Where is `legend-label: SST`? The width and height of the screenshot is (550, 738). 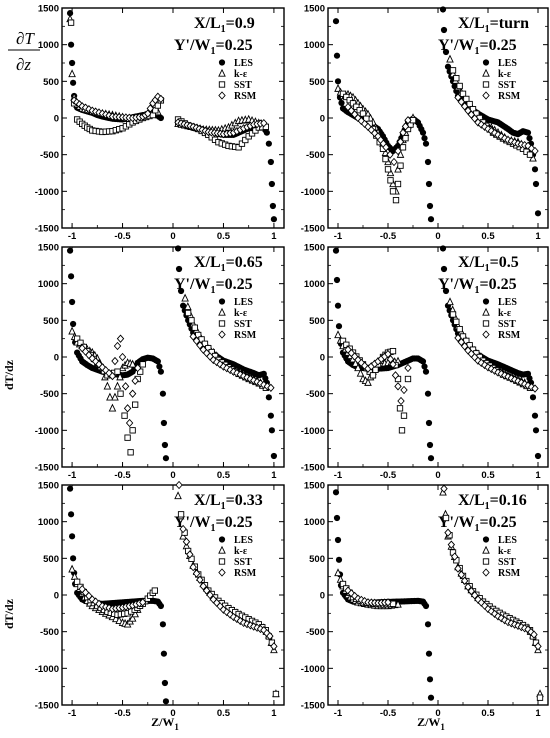 legend-label: SST is located at coordinates (243, 562).